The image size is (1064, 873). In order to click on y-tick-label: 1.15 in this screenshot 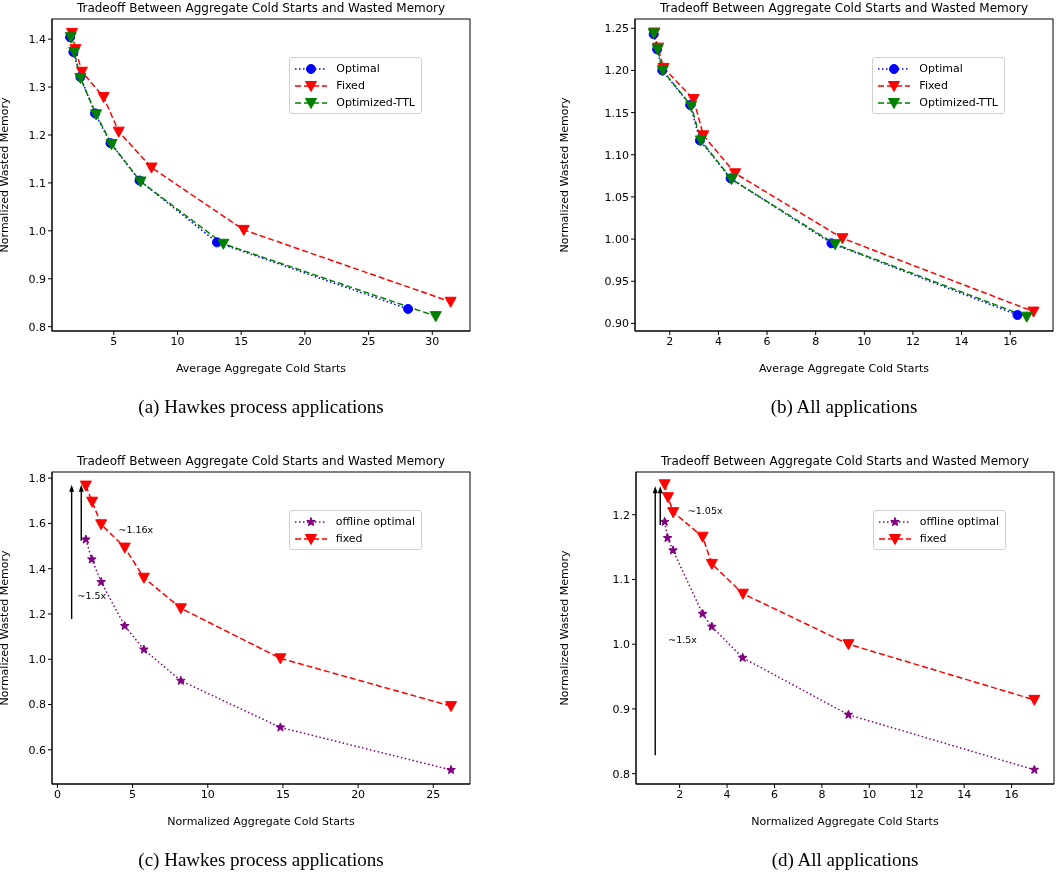, I will do `click(616, 113)`.